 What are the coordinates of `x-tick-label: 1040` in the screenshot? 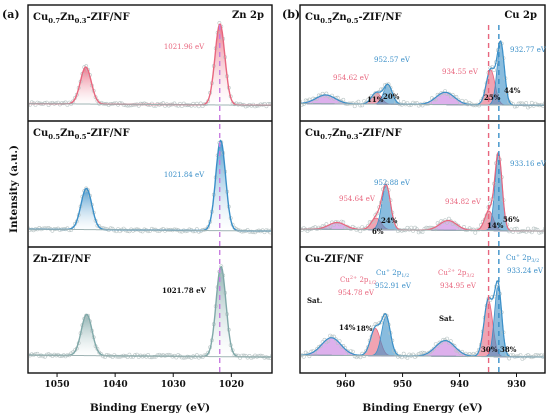 It's located at (115, 385).